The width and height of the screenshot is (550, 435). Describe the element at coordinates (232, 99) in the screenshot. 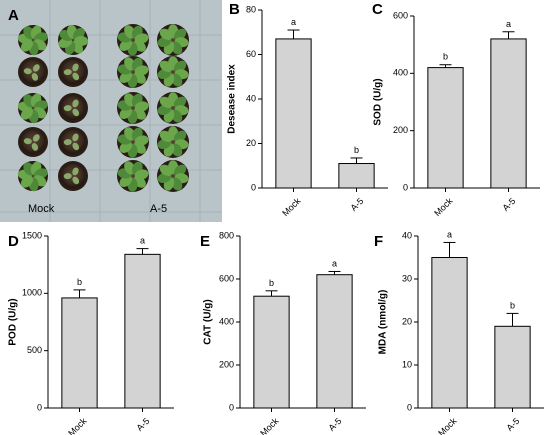

I see `y-axis-label: Desease index` at that location.